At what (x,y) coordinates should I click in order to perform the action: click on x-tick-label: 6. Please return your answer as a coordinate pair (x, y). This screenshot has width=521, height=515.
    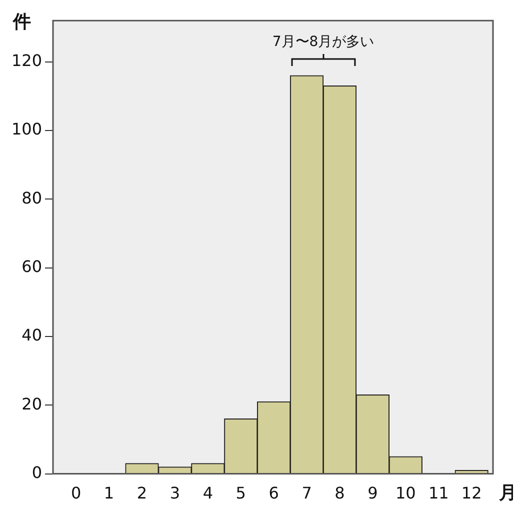
    Looking at the image, I should click on (273, 493).